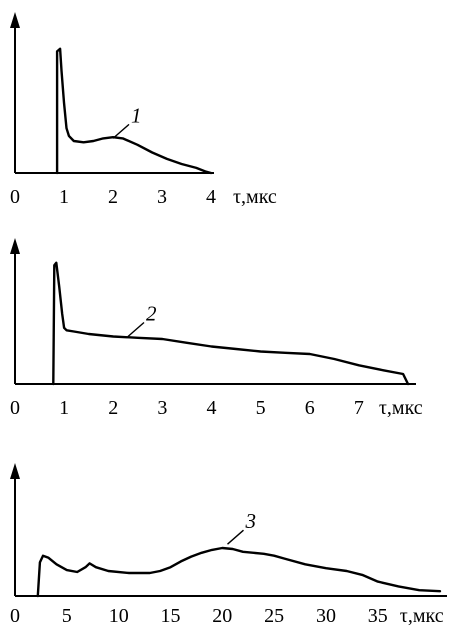 This screenshot has width=456, height=636. Describe the element at coordinates (359, 408) in the screenshot. I see `x-tick-label: 7` at that location.